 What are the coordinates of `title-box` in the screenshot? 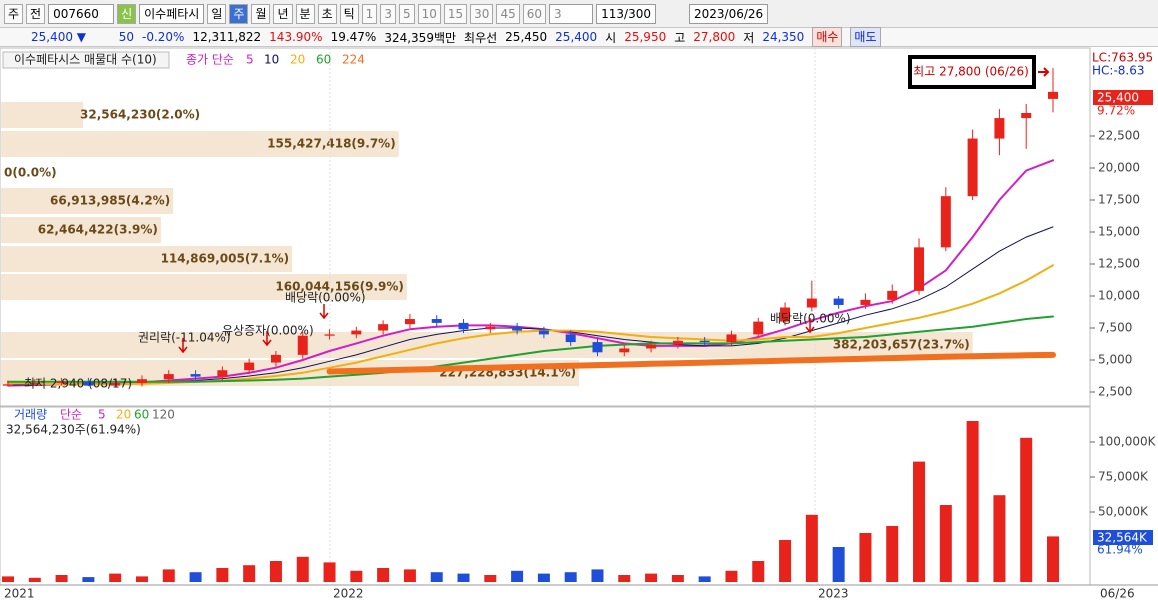 It's located at (86, 60).